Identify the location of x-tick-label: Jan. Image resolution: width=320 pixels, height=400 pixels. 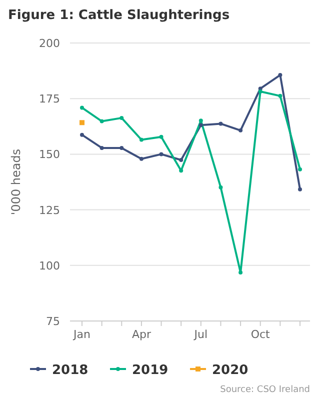
(81, 334).